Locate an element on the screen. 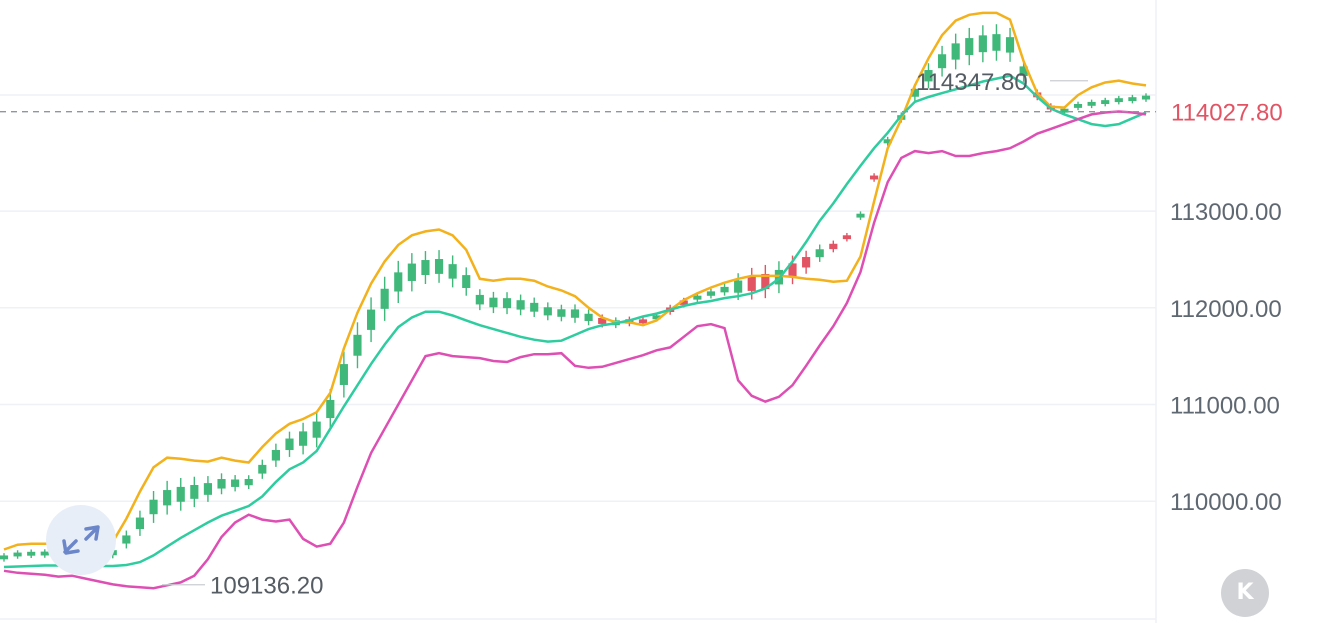 Image resolution: width=1320 pixels, height=623 pixels. price-tick-label: 112000.00 is located at coordinates (1226, 309).